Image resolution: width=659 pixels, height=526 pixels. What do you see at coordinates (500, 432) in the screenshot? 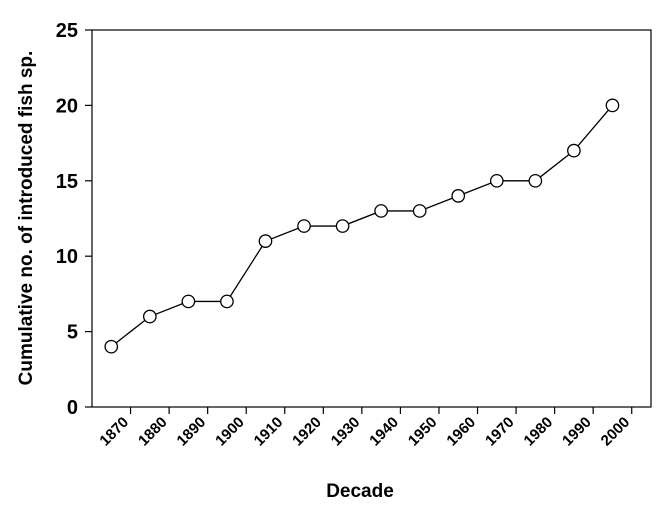
I see `x-tick-label: 1970` at bounding box center [500, 432].